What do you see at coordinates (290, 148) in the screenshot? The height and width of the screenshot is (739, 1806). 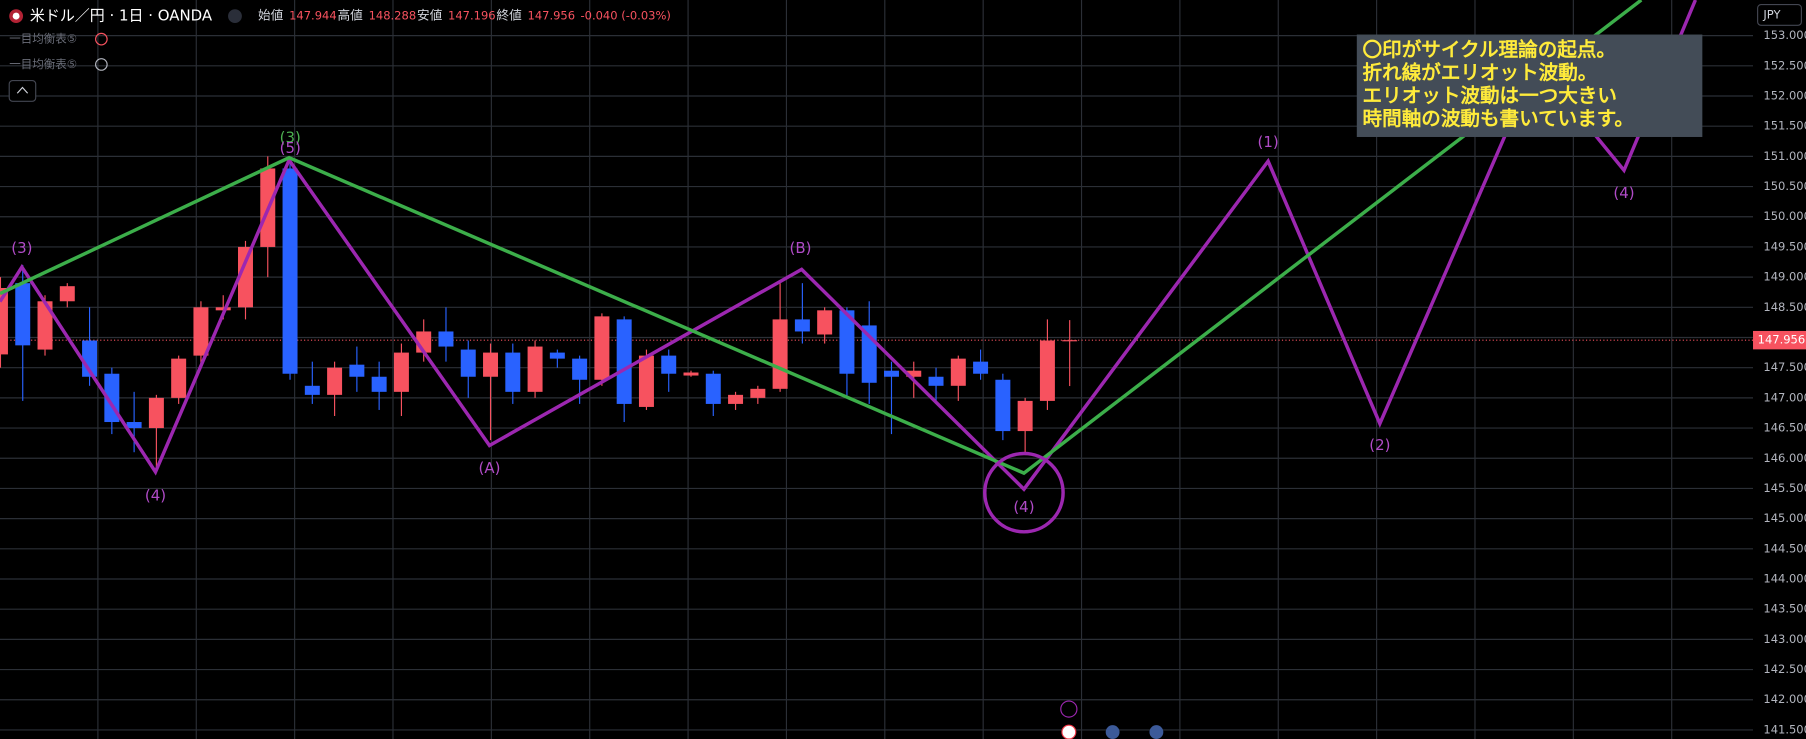 I see `wave-label: (5)` at bounding box center [290, 148].